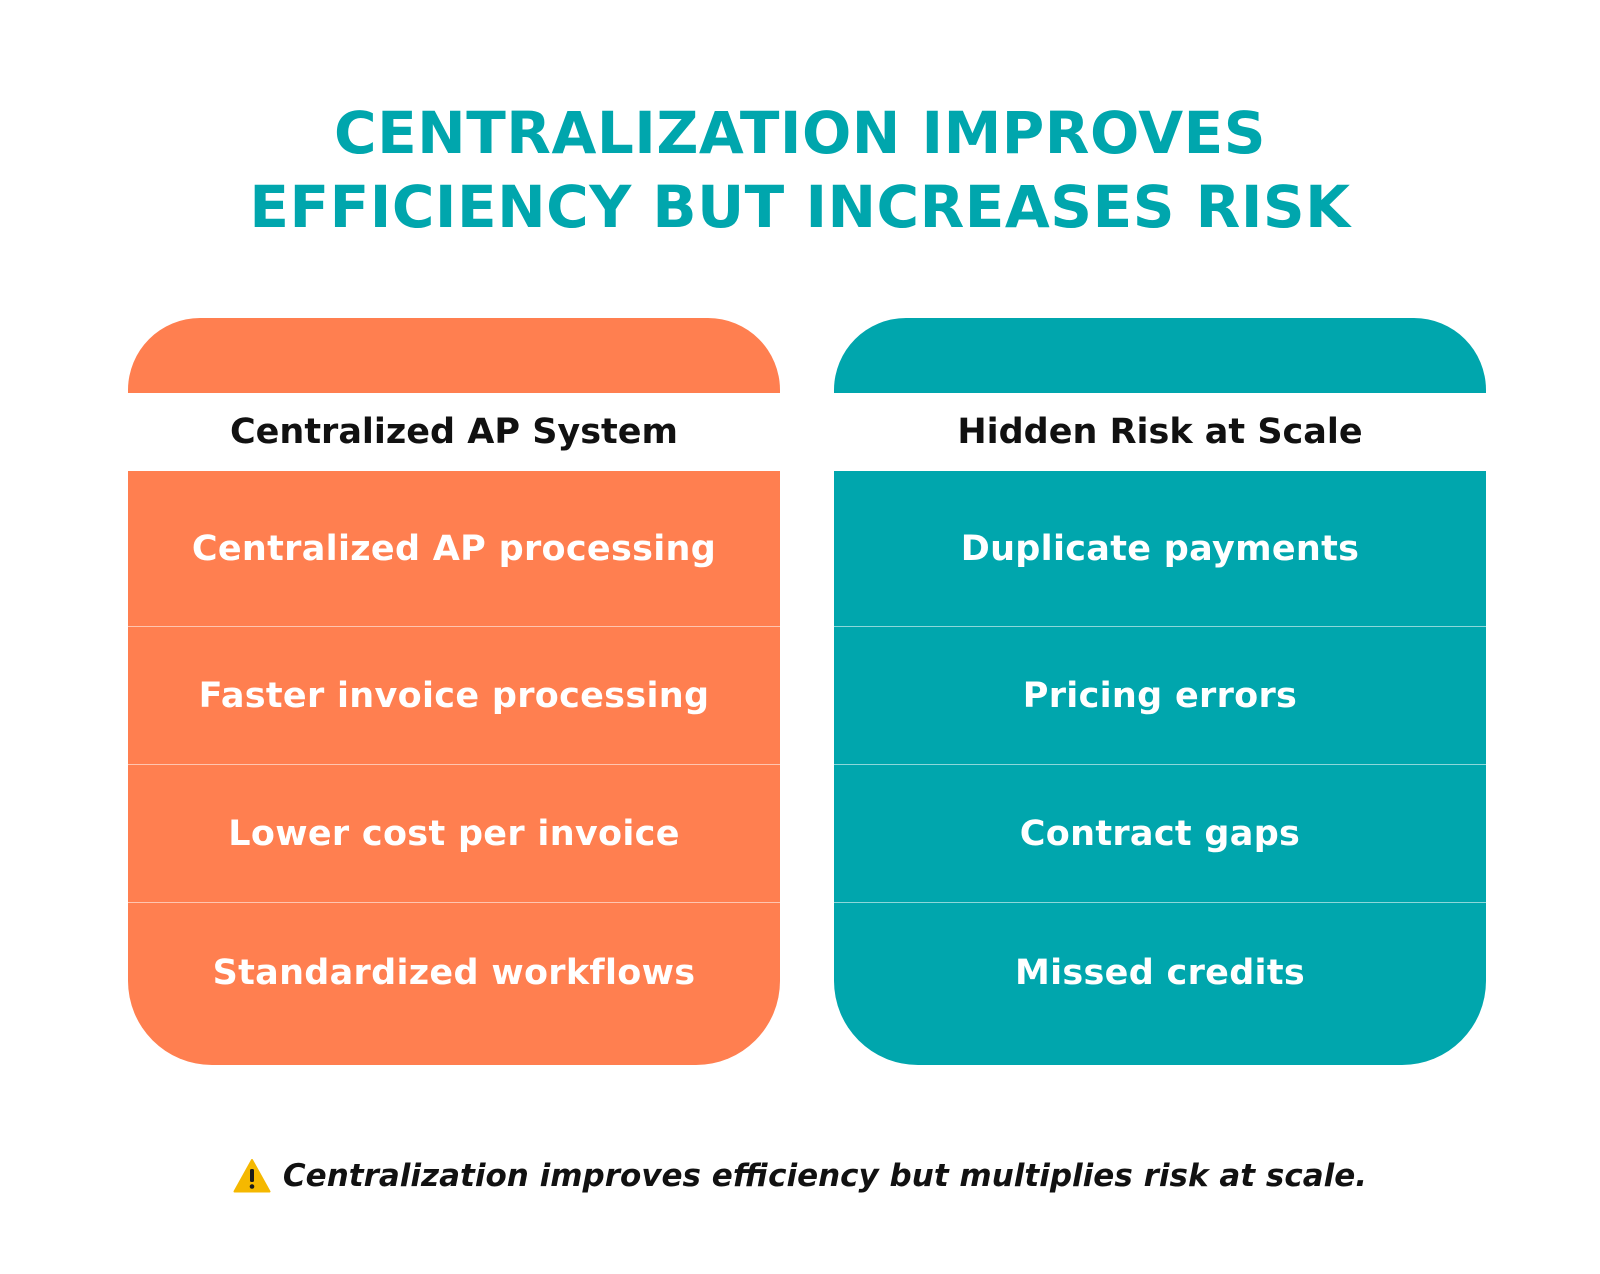 This screenshot has width=1600, height=1274. Describe the element at coordinates (1160, 432) in the screenshot. I see `right-column-heading: Hidden Risk at Scale` at that location.